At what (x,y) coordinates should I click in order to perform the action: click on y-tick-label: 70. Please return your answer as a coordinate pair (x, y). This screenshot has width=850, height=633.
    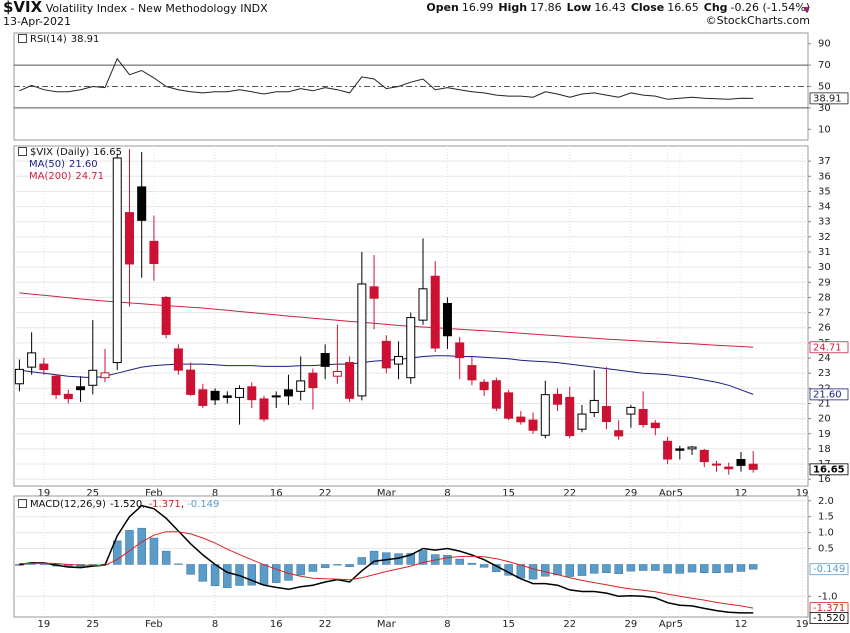
    Looking at the image, I should click on (824, 65).